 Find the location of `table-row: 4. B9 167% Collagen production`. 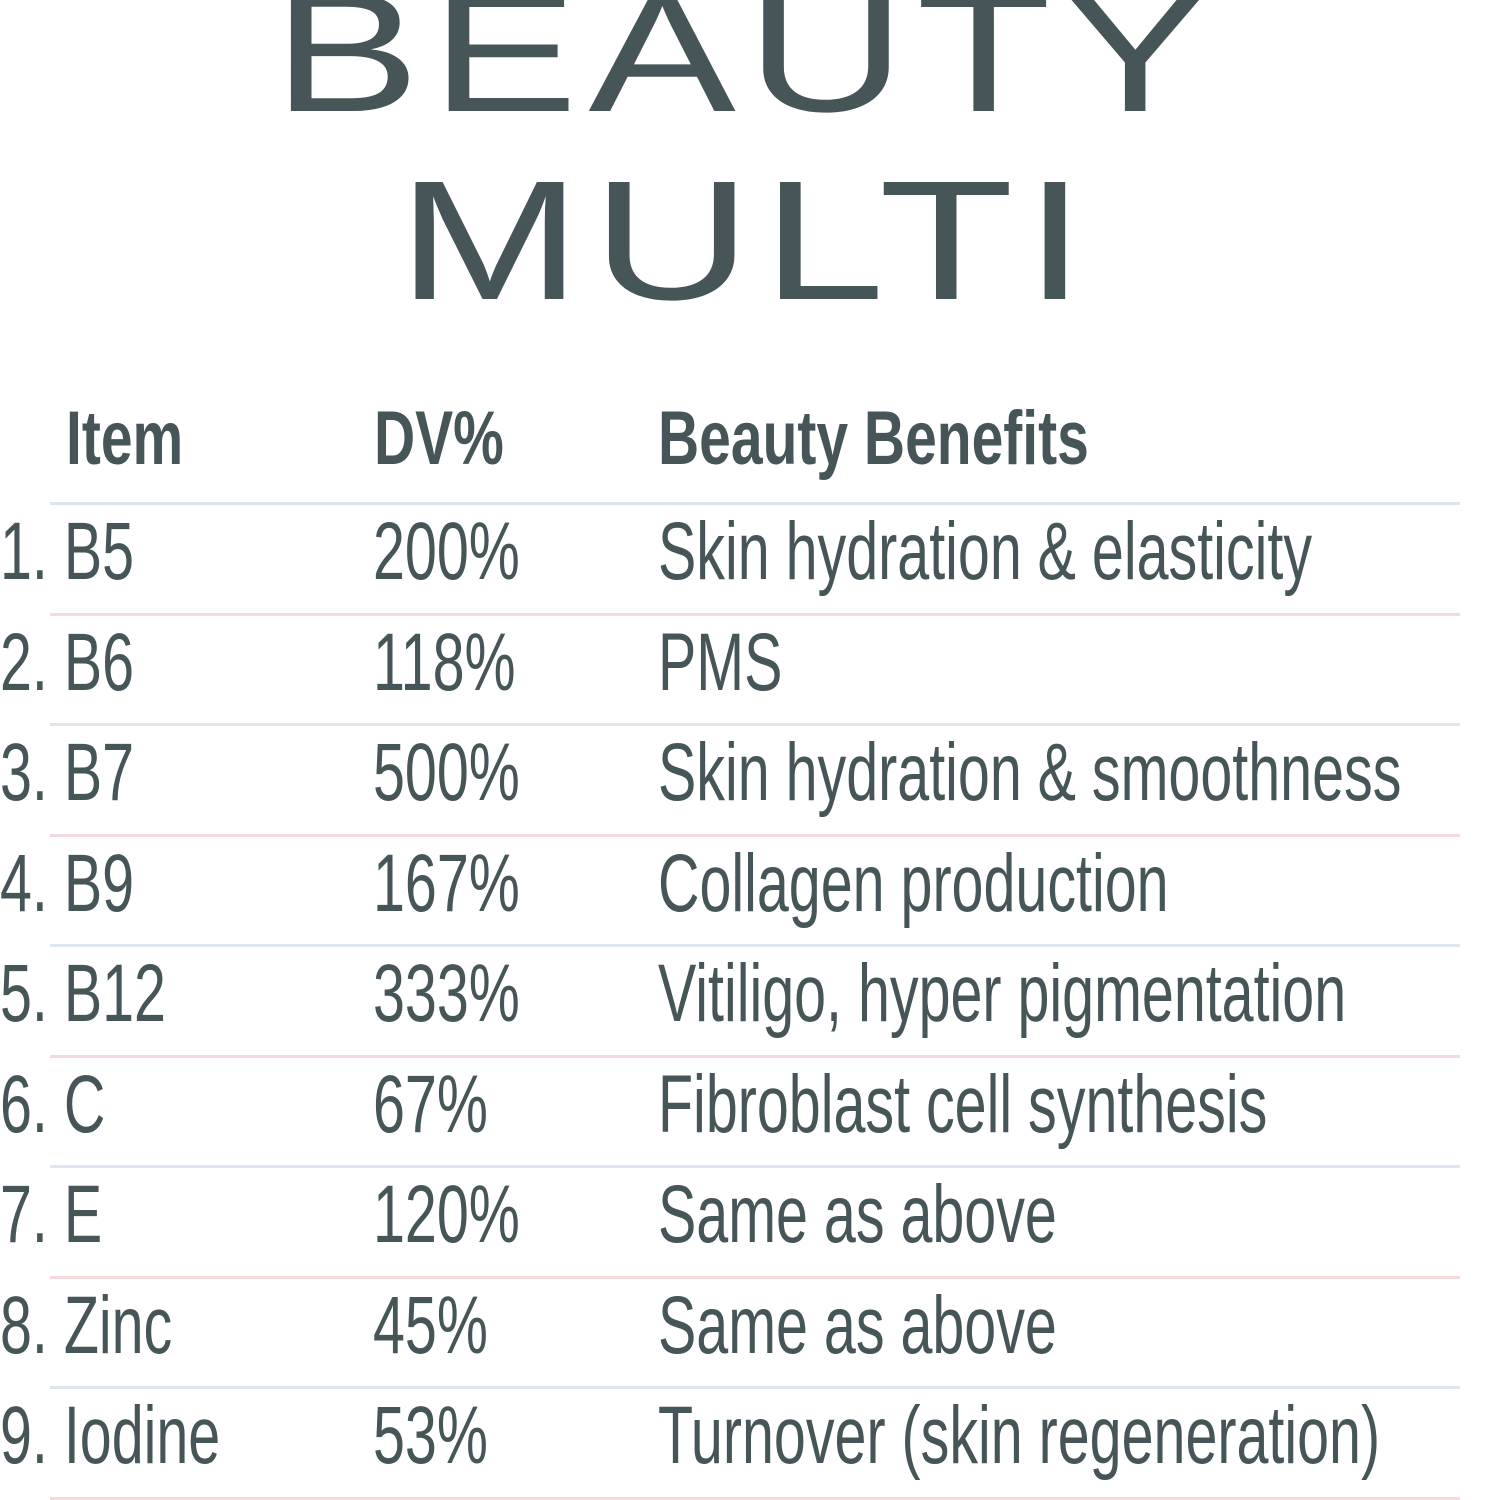

table-row: 4. B9 167% Collagen production is located at coordinates (746, 892).